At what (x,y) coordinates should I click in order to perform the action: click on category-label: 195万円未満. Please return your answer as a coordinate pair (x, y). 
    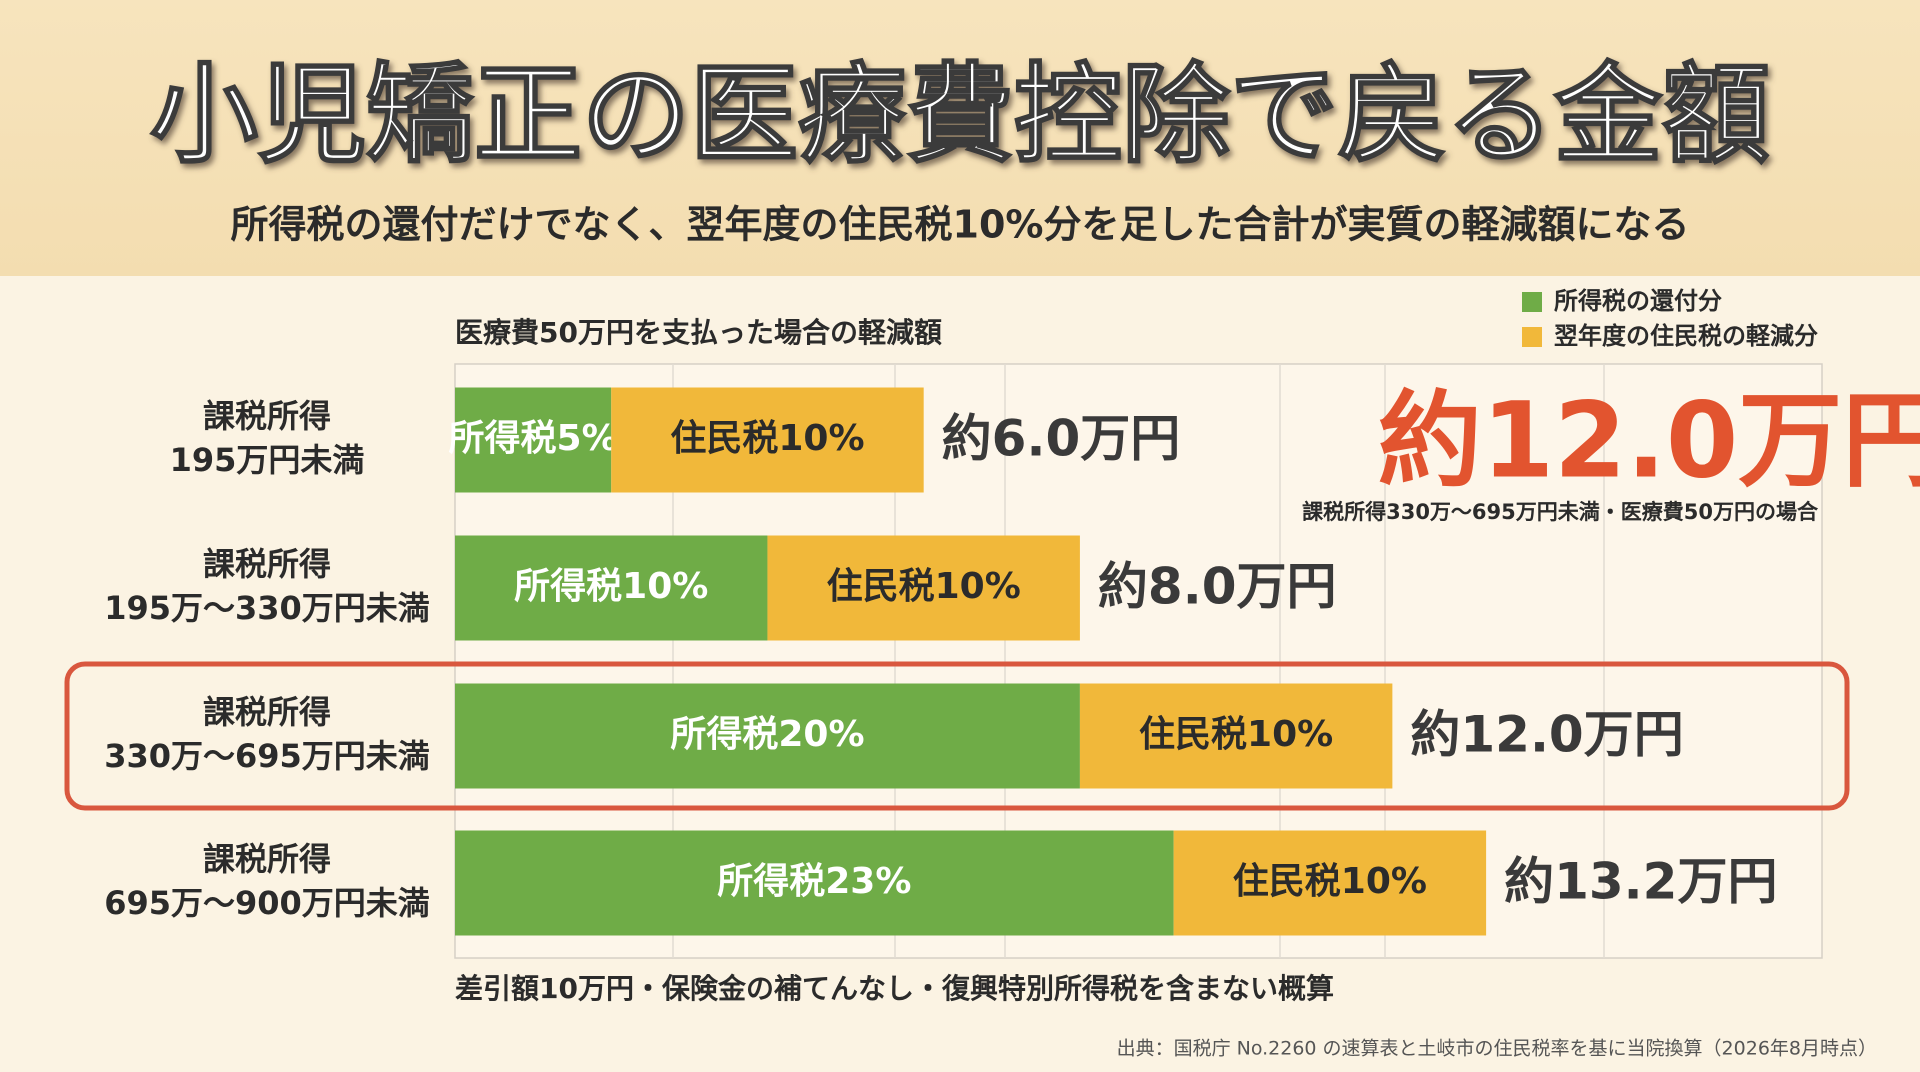
    Looking at the image, I should click on (267, 460).